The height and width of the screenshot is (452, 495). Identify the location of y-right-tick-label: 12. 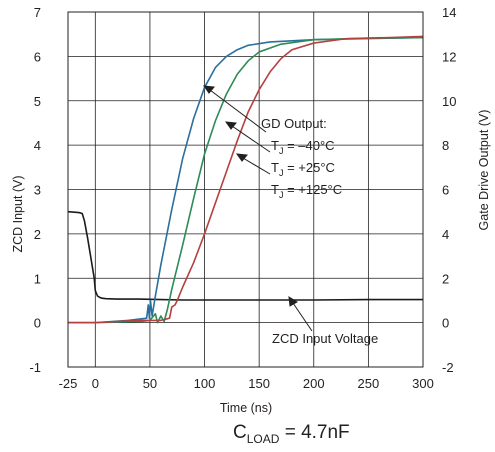
(449, 56).